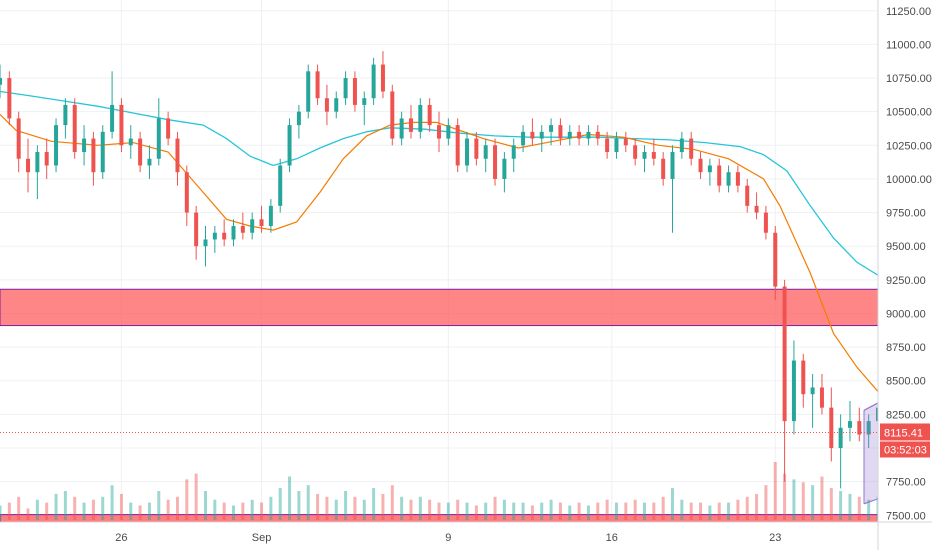 Image resolution: width=932 pixels, height=550 pixels. I want to click on time-tick-label: 9, so click(448, 538).